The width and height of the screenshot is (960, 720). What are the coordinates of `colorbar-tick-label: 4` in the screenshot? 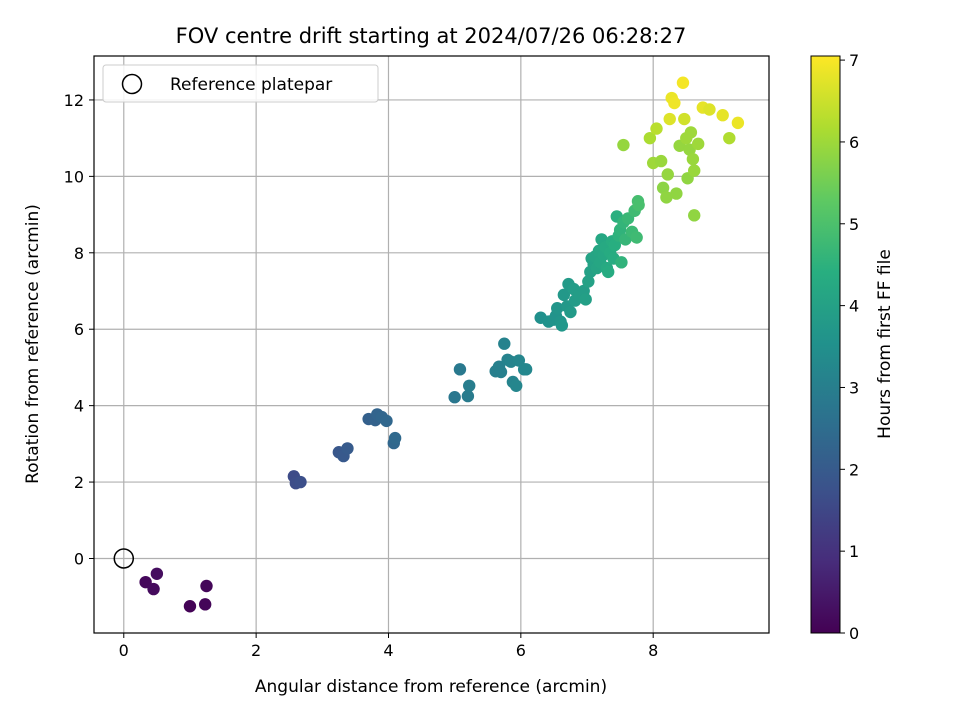 It's located at (854, 306).